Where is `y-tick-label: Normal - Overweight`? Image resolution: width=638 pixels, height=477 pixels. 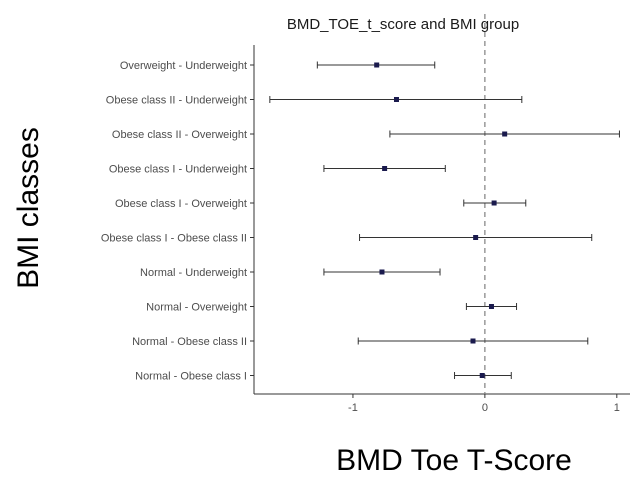
y-tick-label: Normal - Overweight is located at coordinates (196, 308).